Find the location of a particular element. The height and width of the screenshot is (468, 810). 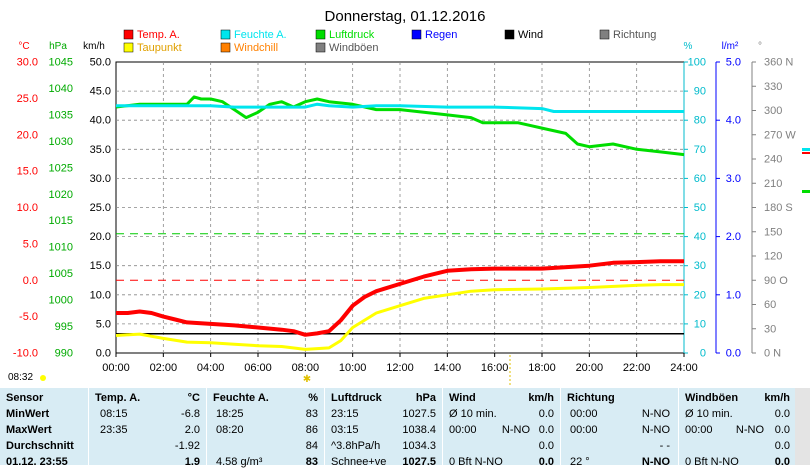

tick-temp: 20.0 is located at coordinates (27, 135).